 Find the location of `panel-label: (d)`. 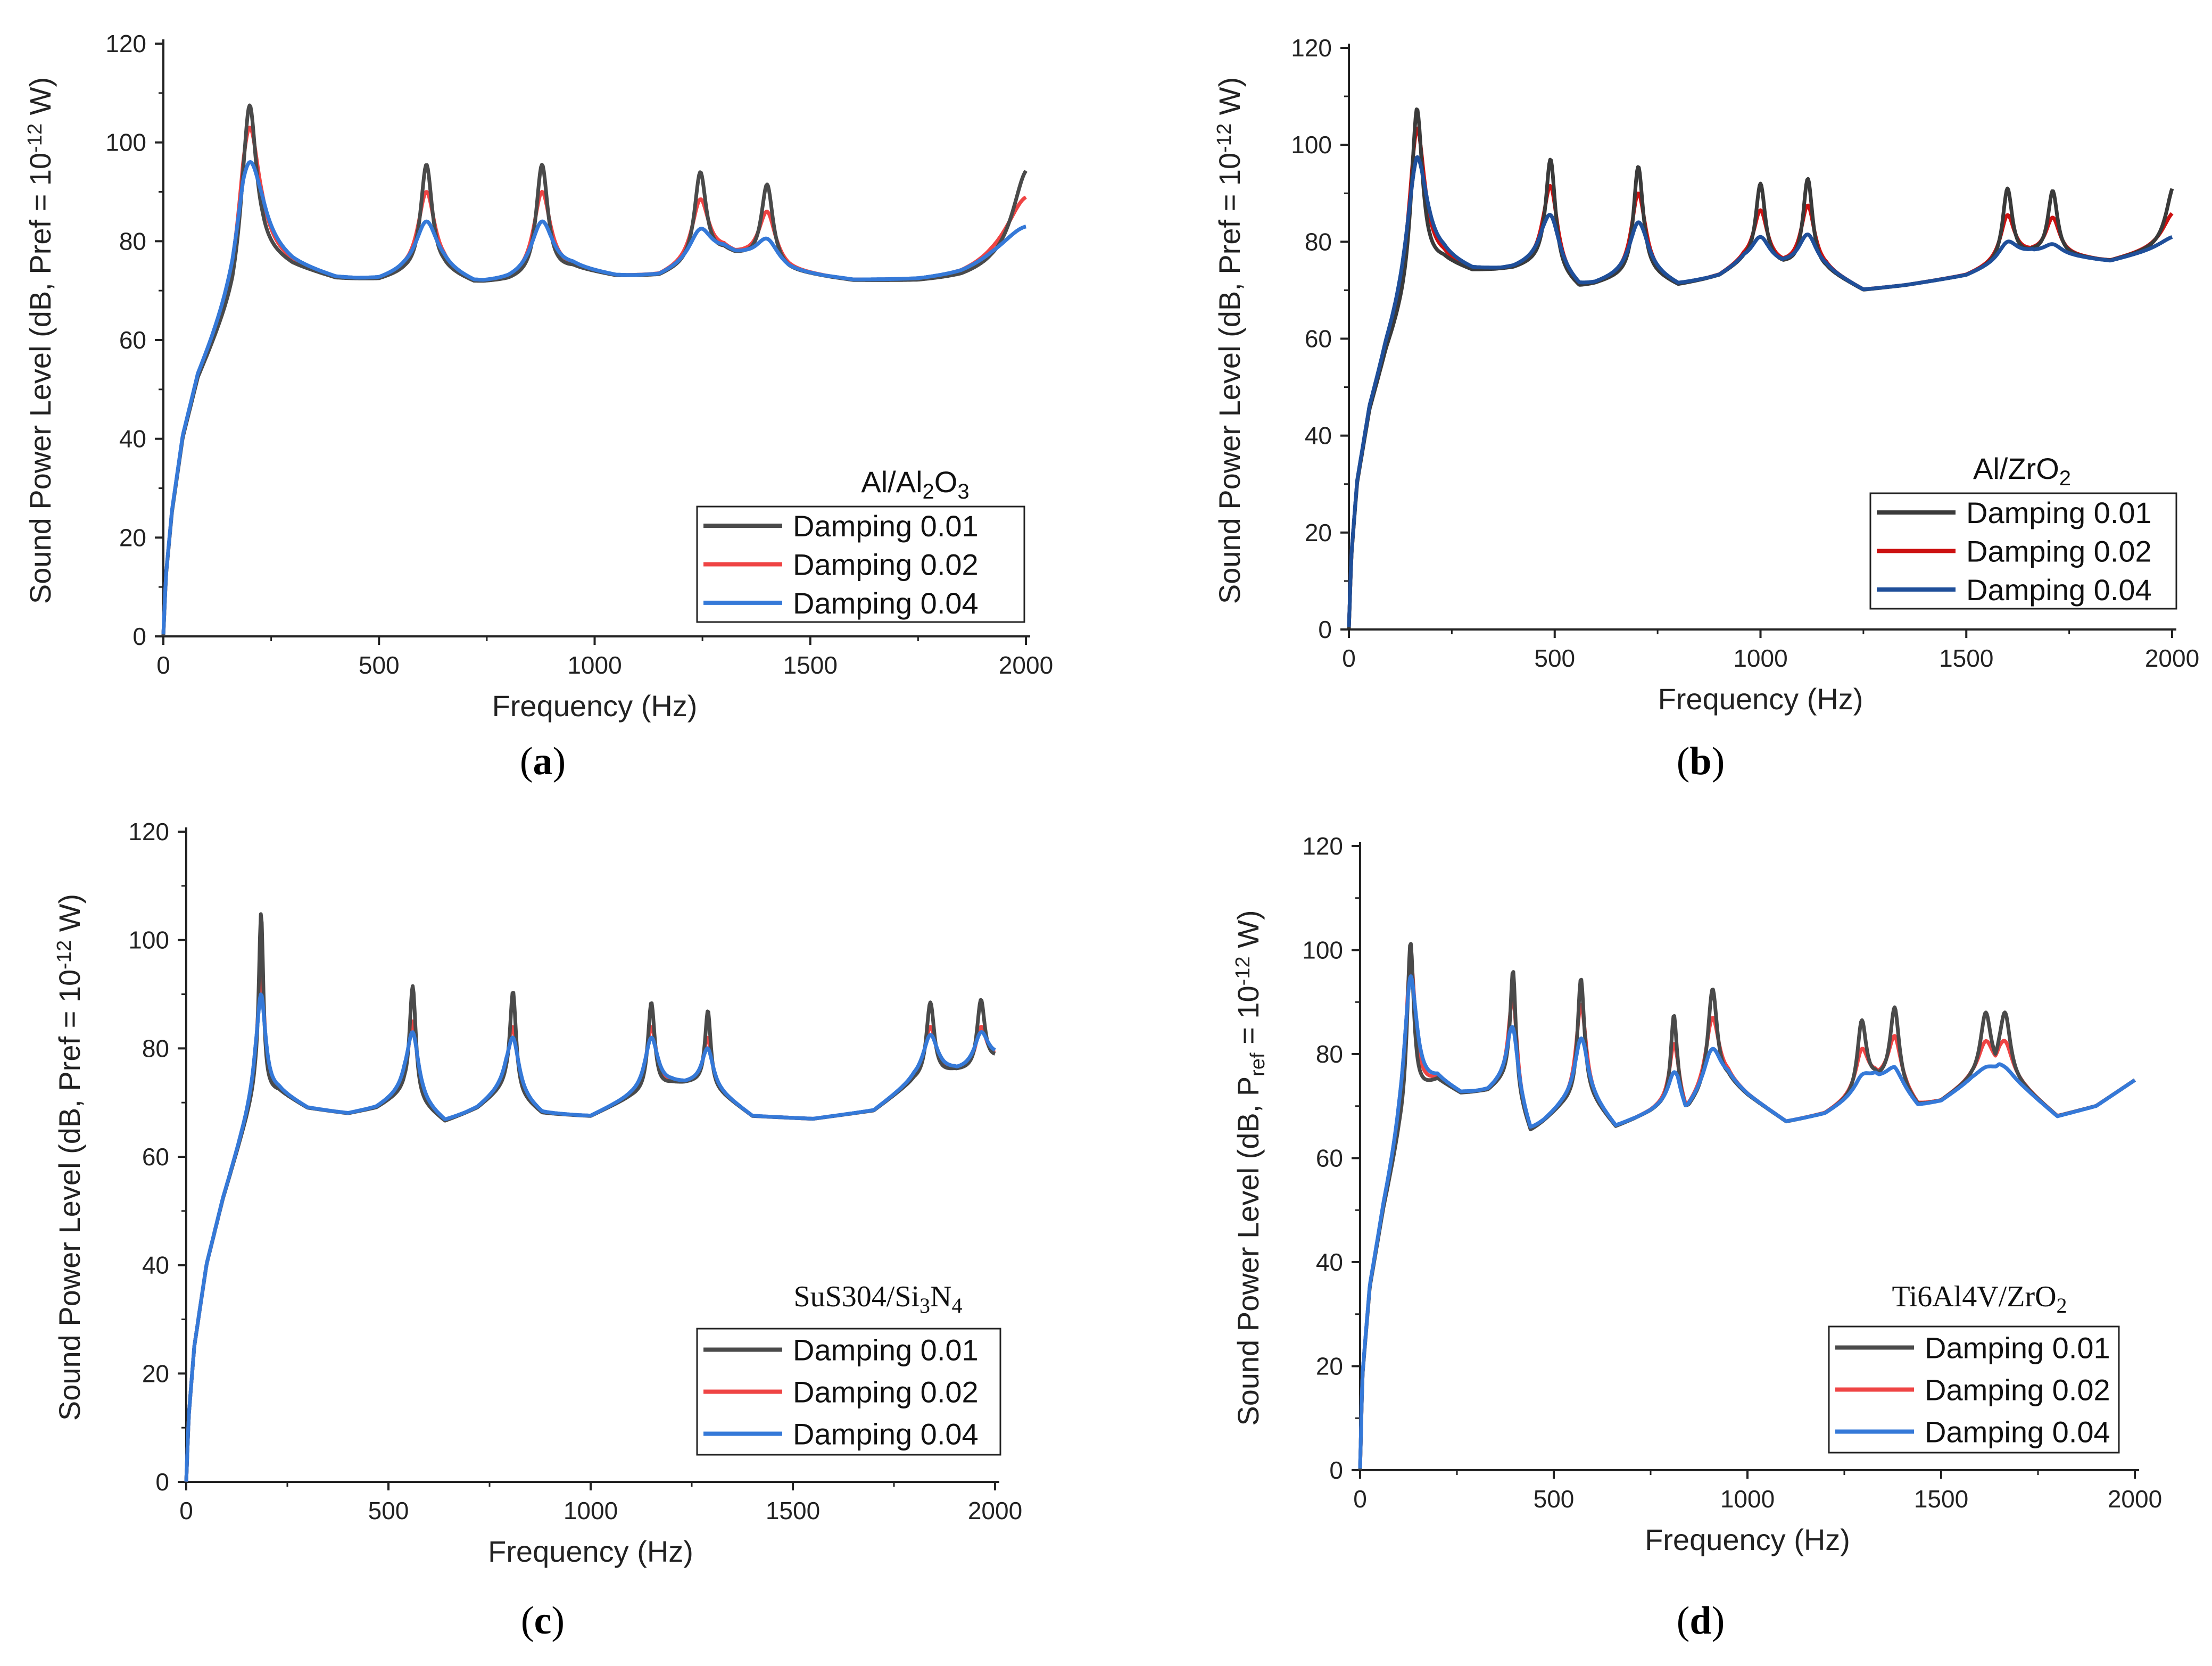

panel-label: (d) is located at coordinates (1701, 1621).